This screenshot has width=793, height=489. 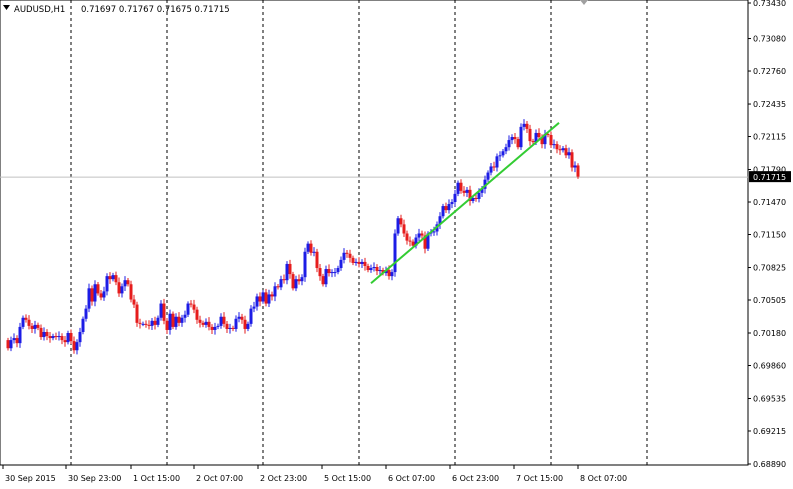 What do you see at coordinates (283, 478) in the screenshot?
I see `x-tick-label: 2 Oct 23:00` at bounding box center [283, 478].